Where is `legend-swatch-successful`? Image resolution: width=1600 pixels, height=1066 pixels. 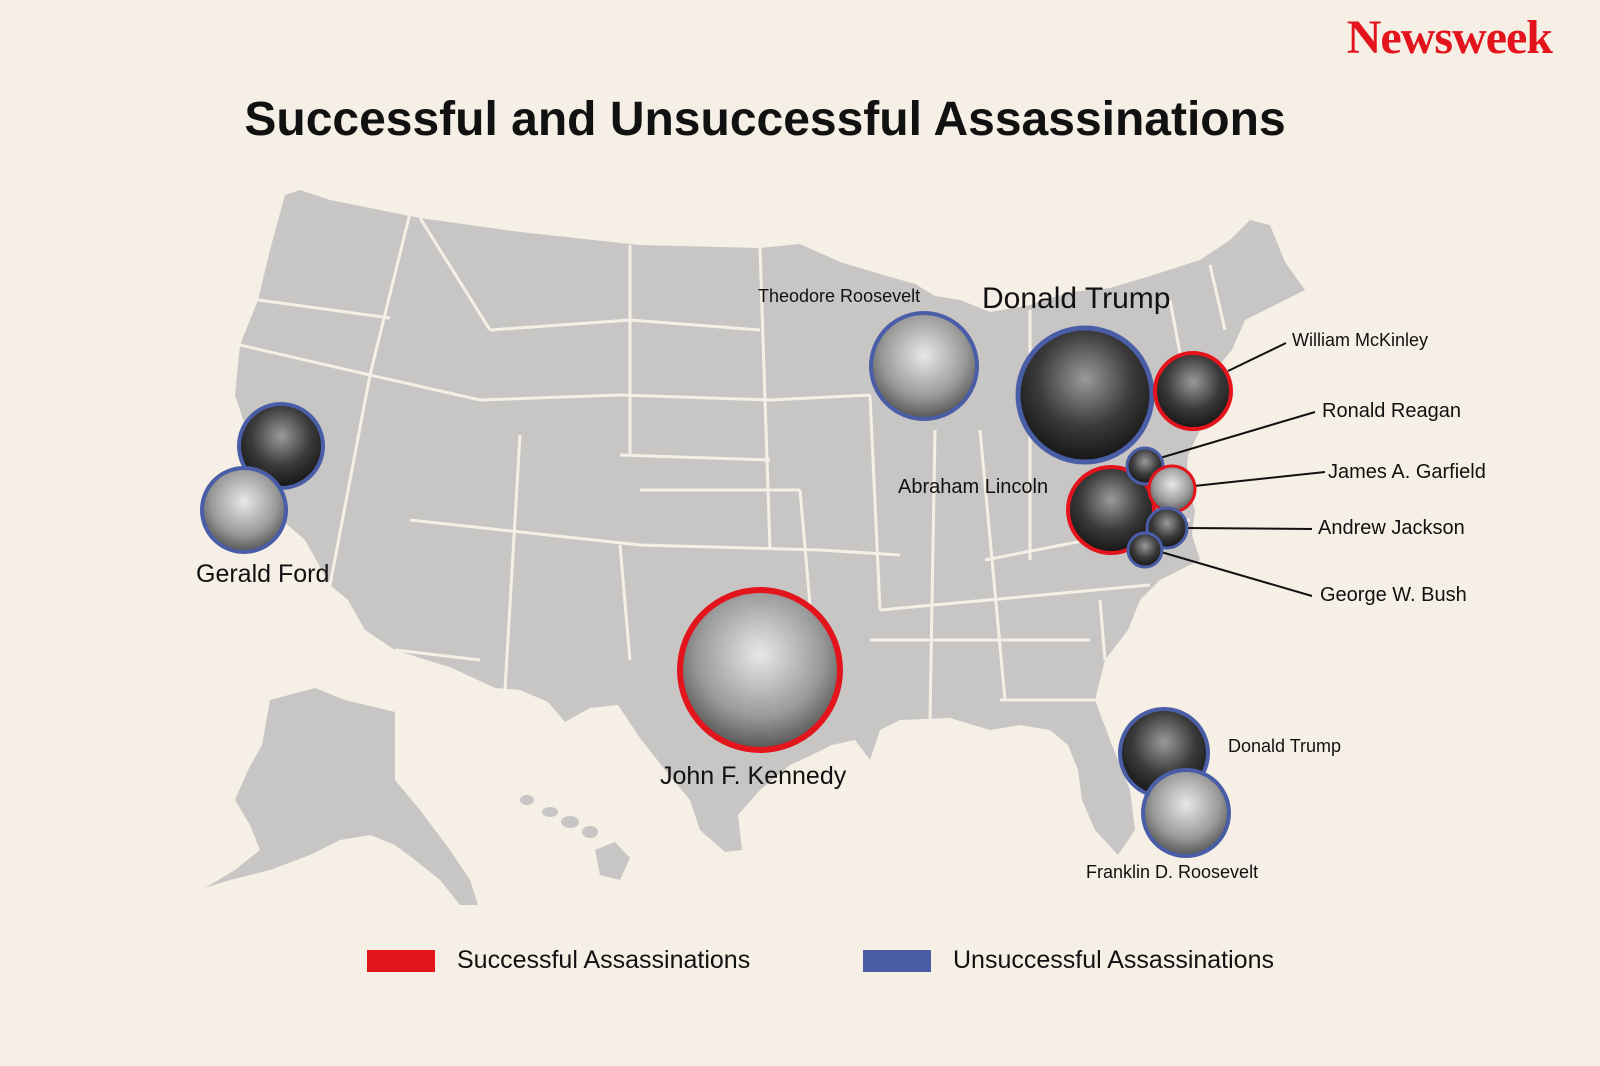
legend-swatch-successful is located at coordinates (401, 960).